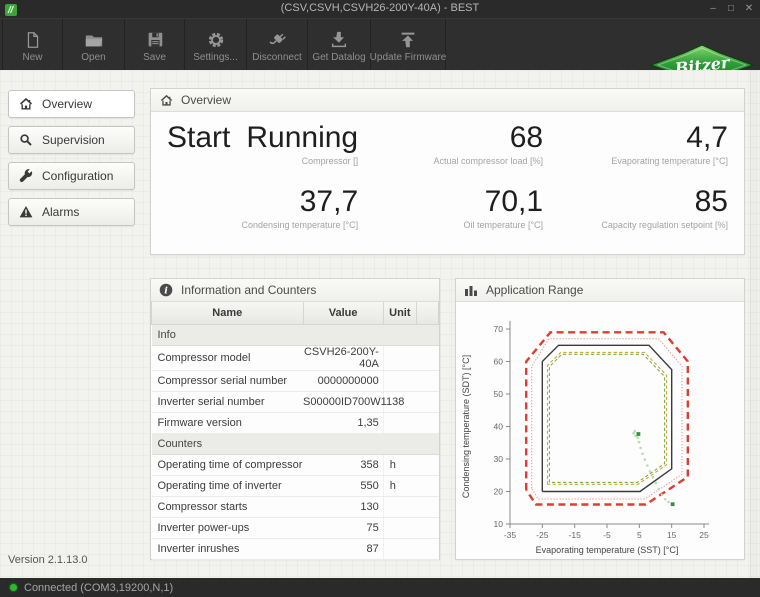 This screenshot has height=597, width=760. Describe the element at coordinates (672, 535) in the screenshot. I see `svg-text: 15` at that location.